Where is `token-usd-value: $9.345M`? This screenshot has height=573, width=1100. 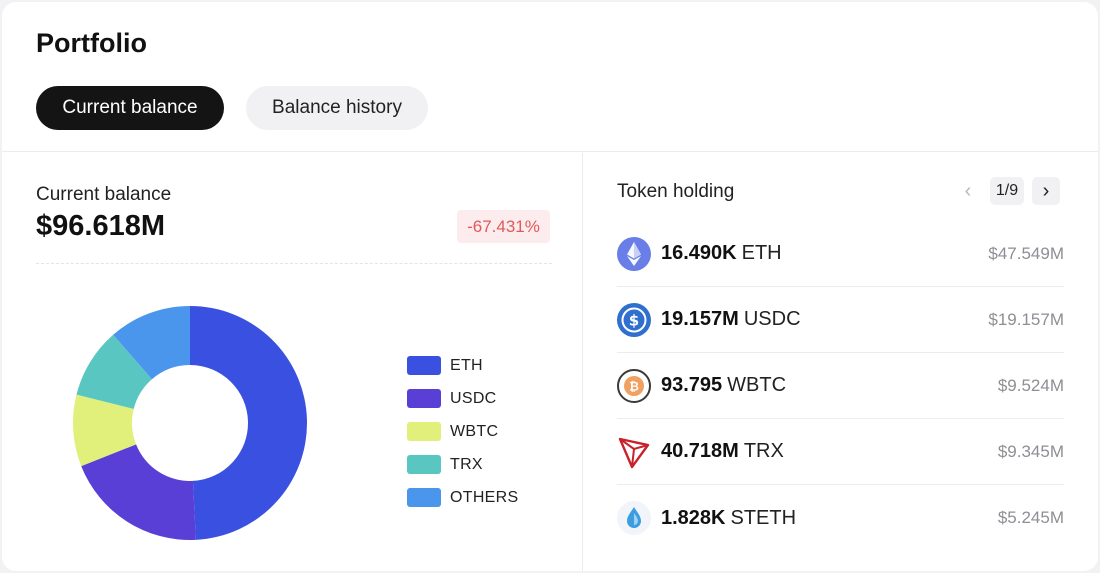
token-usd-value: $9.345M is located at coordinates (1030, 451).